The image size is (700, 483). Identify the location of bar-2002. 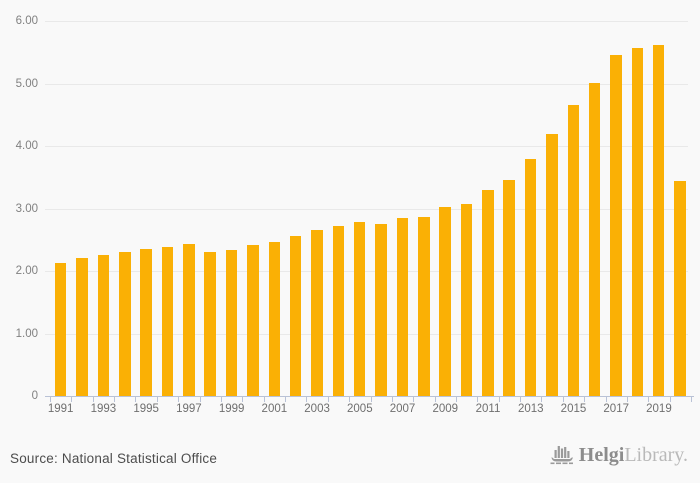
(295, 316).